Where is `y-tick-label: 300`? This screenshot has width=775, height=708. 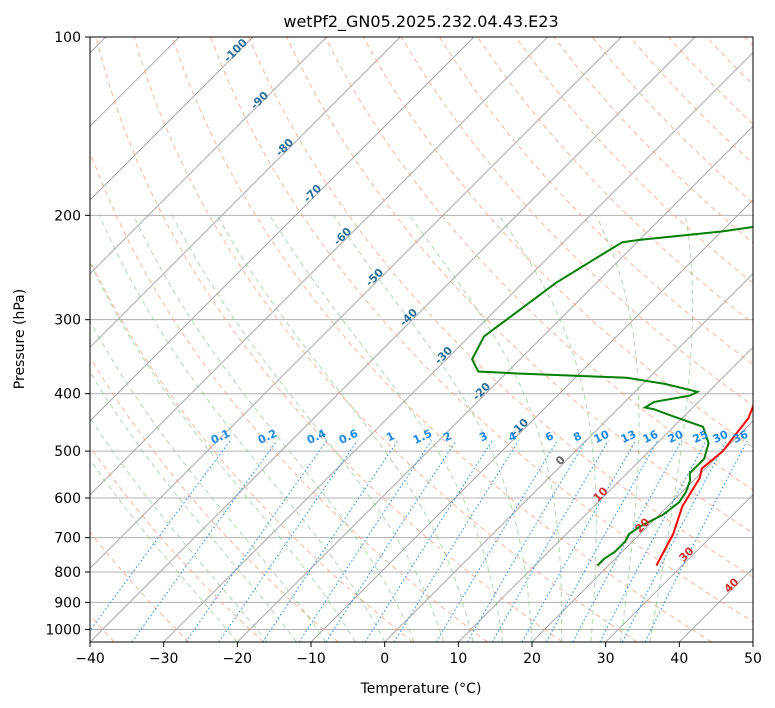
y-tick-label: 300 is located at coordinates (67, 321).